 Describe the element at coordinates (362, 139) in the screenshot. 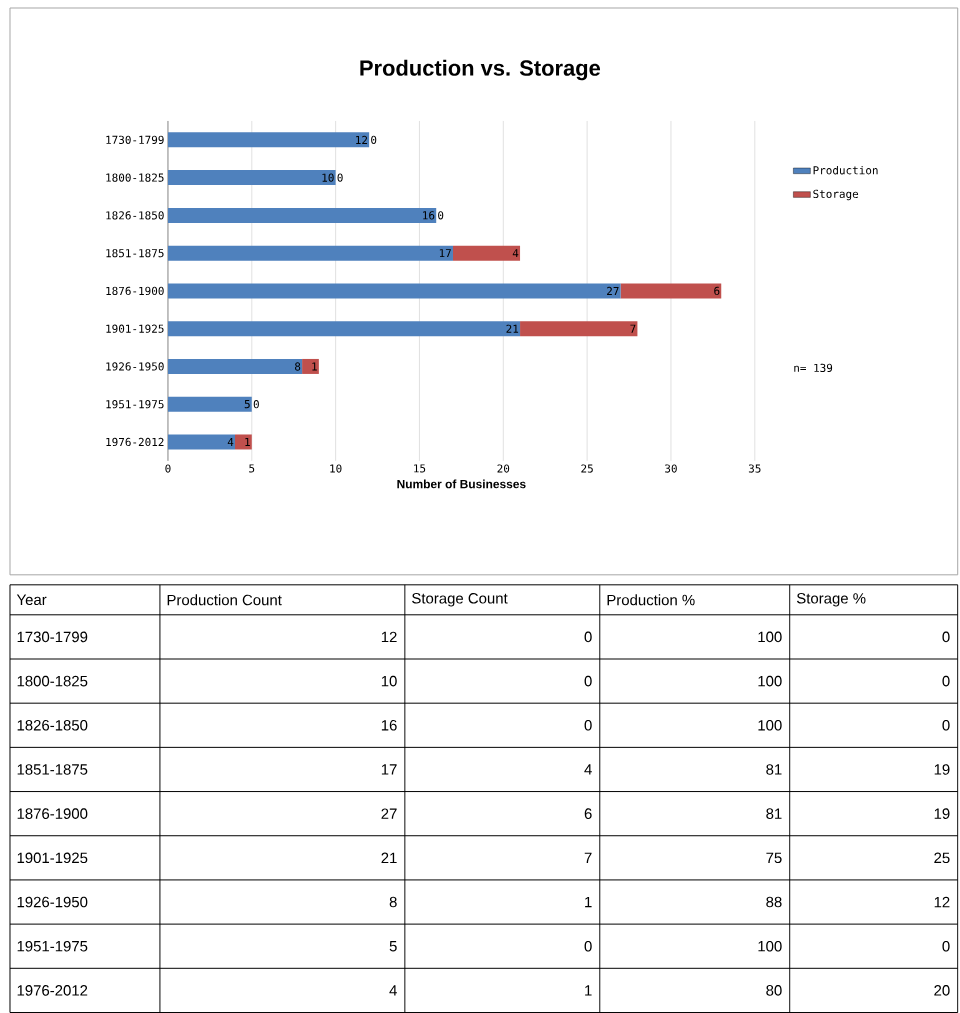

I see `data-label: 12` at that location.